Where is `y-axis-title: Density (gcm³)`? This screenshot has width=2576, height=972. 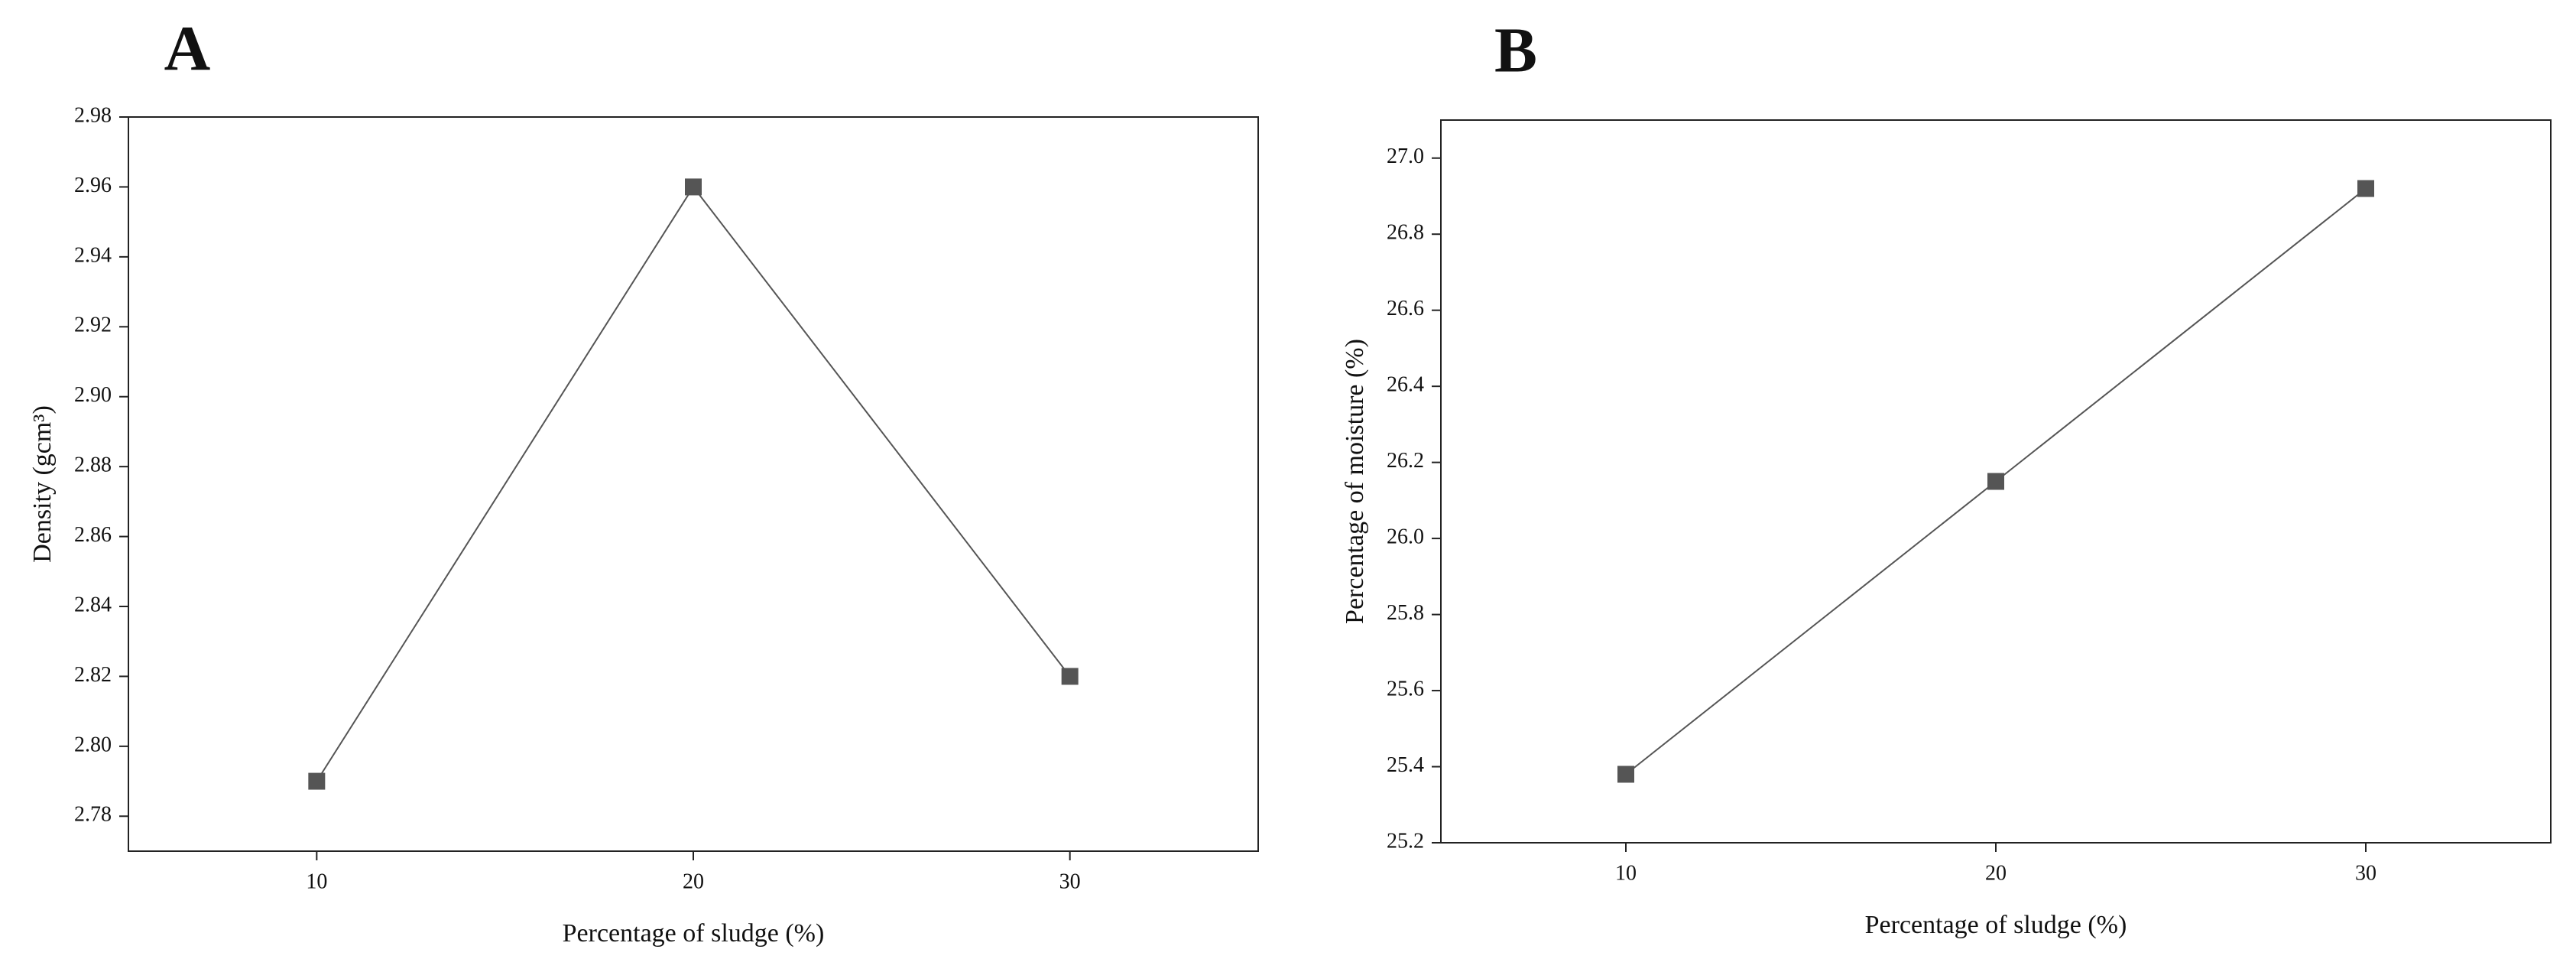
y-axis-title: Density (gcm³) is located at coordinates (42, 484).